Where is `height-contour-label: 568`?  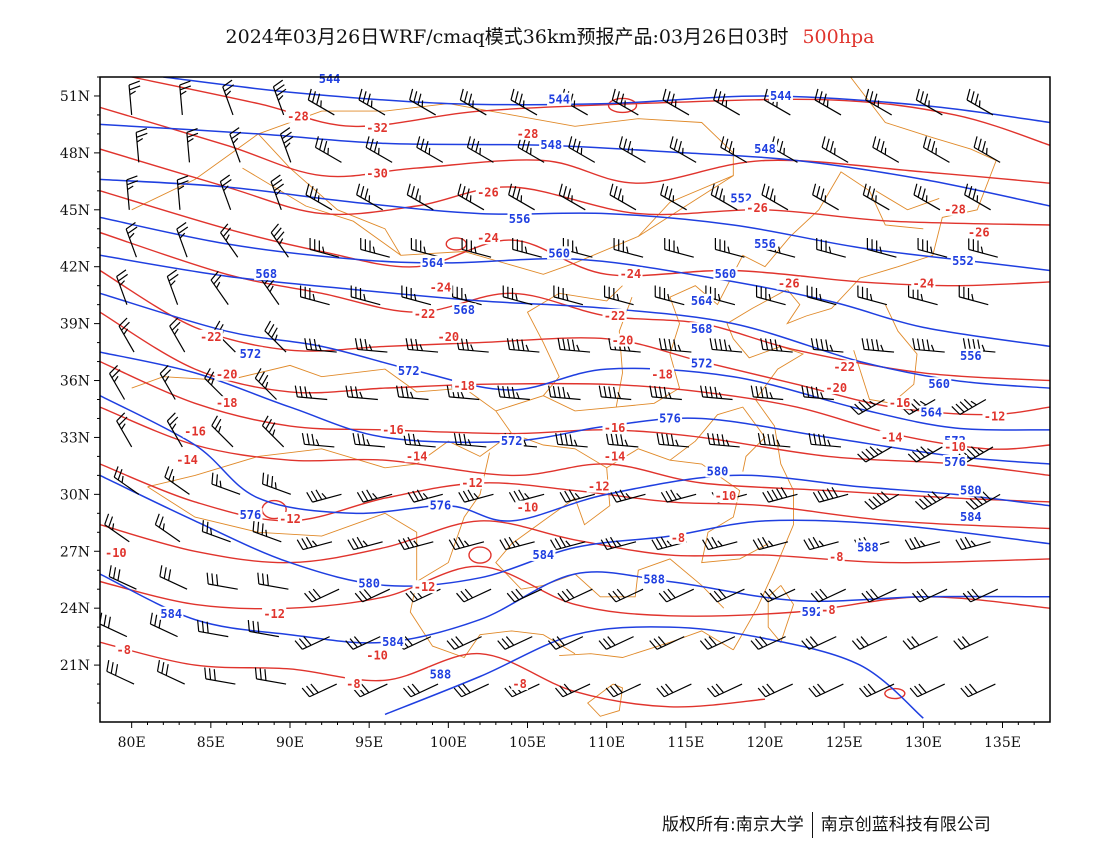 height-contour-label: 568 is located at coordinates (702, 329).